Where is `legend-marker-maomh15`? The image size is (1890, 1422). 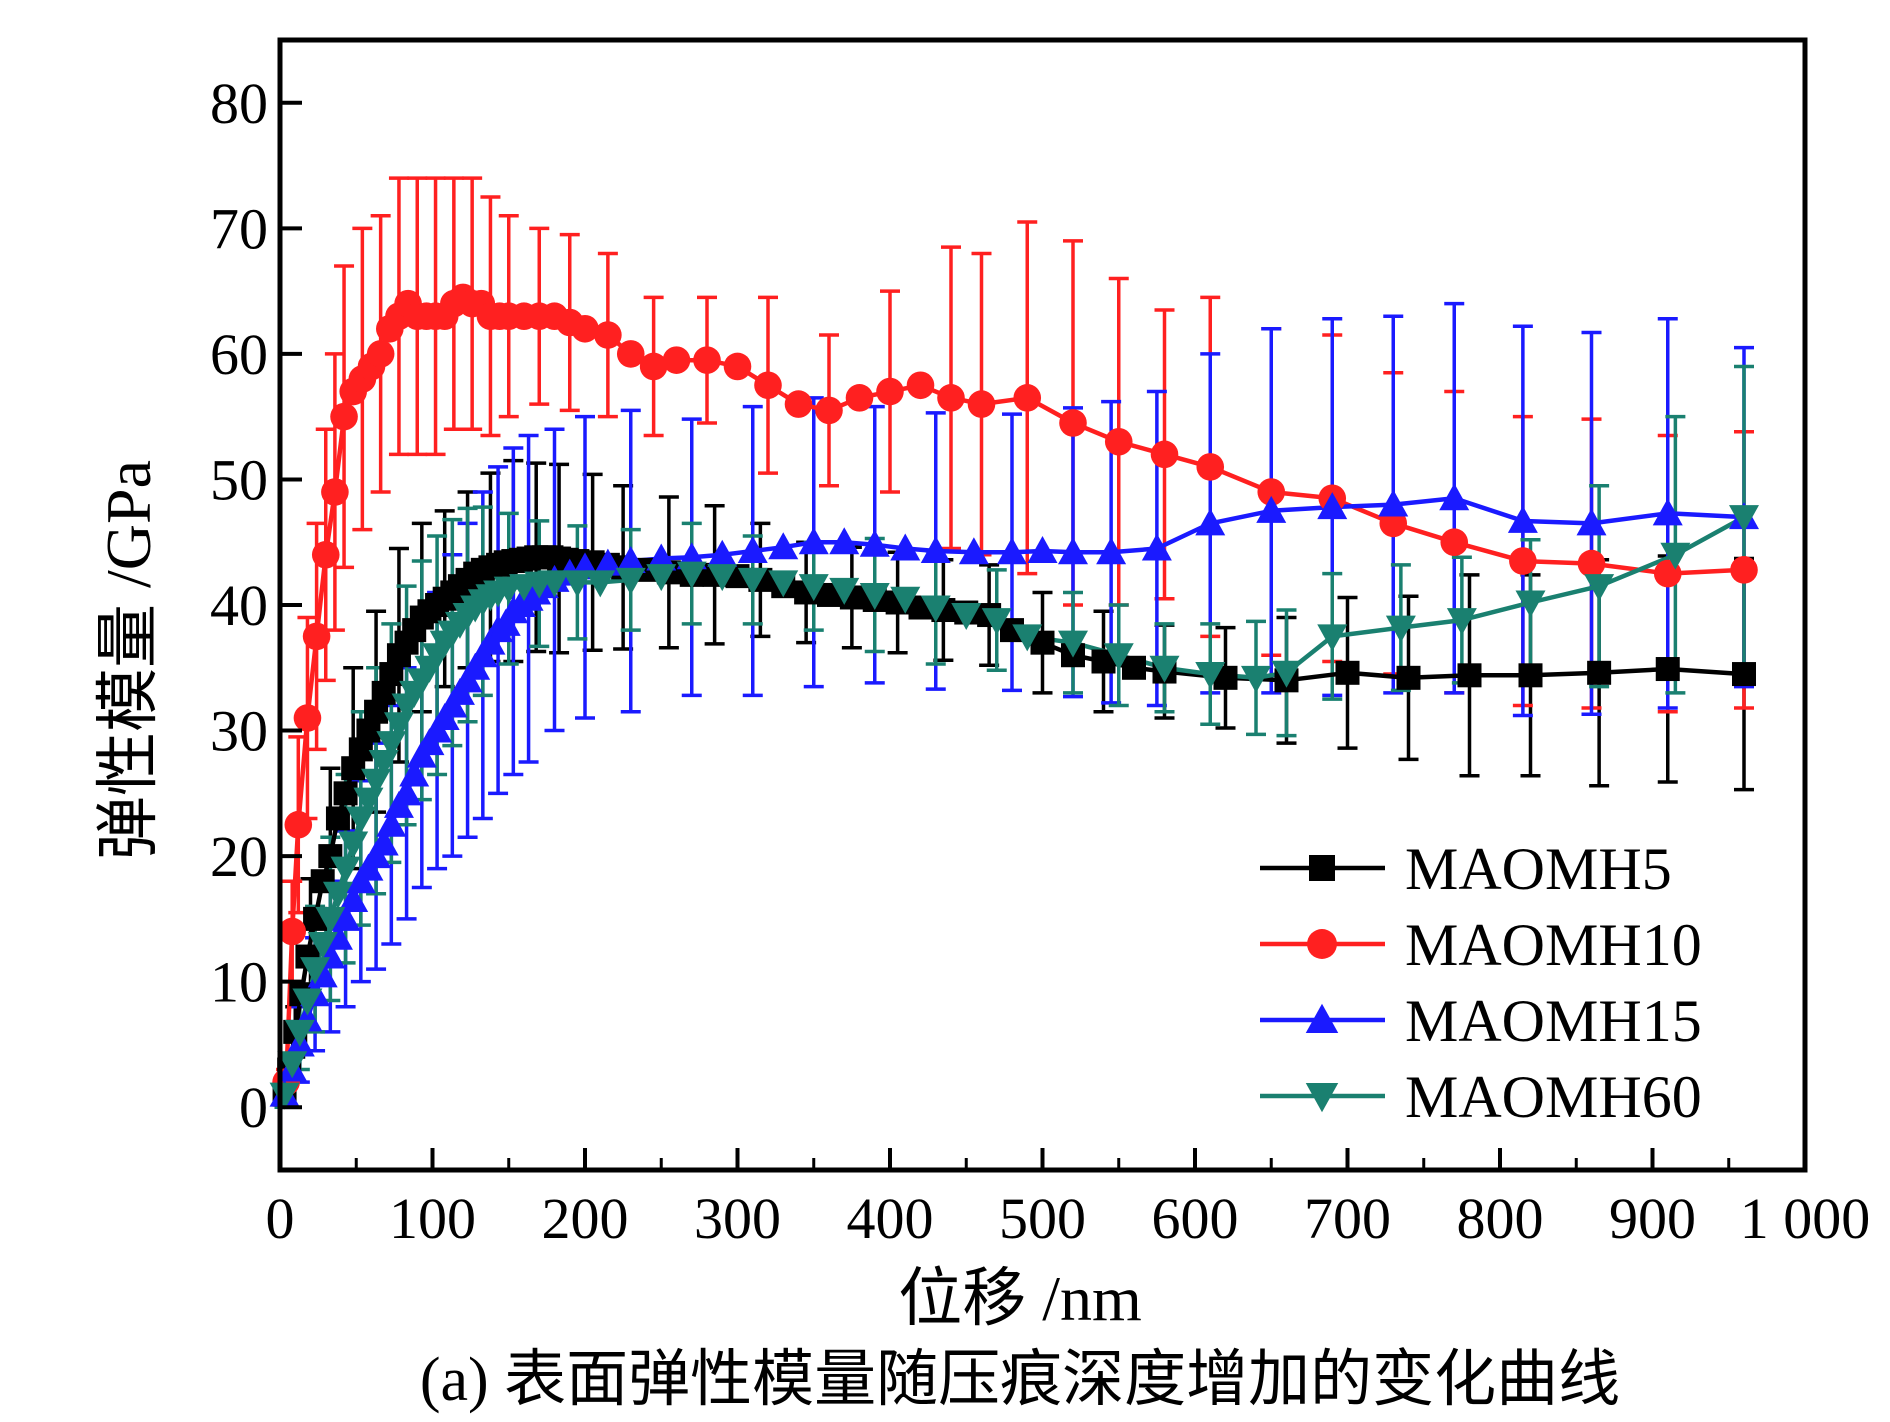 legend-marker-maomh15 is located at coordinates (1322, 1018).